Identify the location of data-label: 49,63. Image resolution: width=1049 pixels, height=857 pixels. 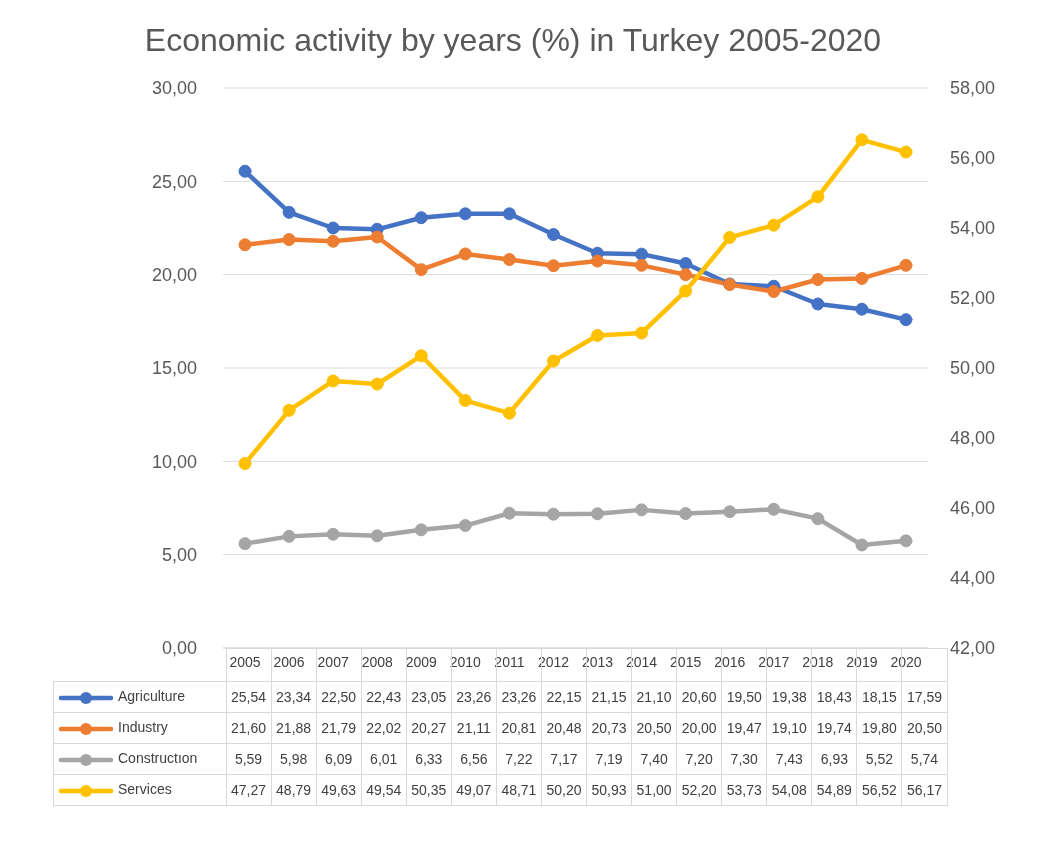
(339, 789).